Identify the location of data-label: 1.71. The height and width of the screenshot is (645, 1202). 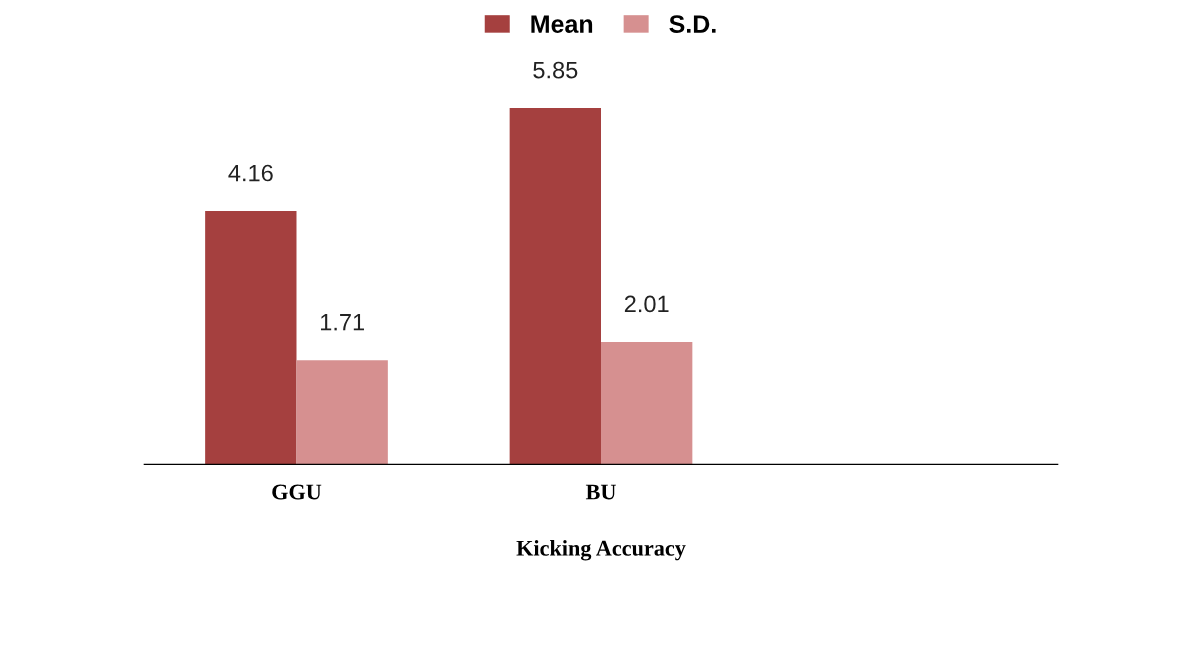
(342, 322).